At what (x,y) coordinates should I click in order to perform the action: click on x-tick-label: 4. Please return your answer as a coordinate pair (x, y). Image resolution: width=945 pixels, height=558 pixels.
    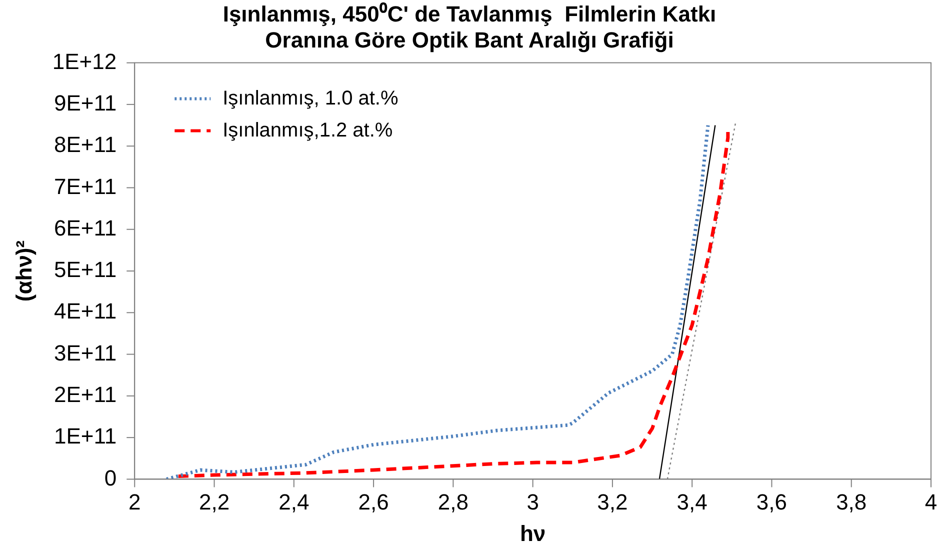
    Looking at the image, I should click on (931, 501).